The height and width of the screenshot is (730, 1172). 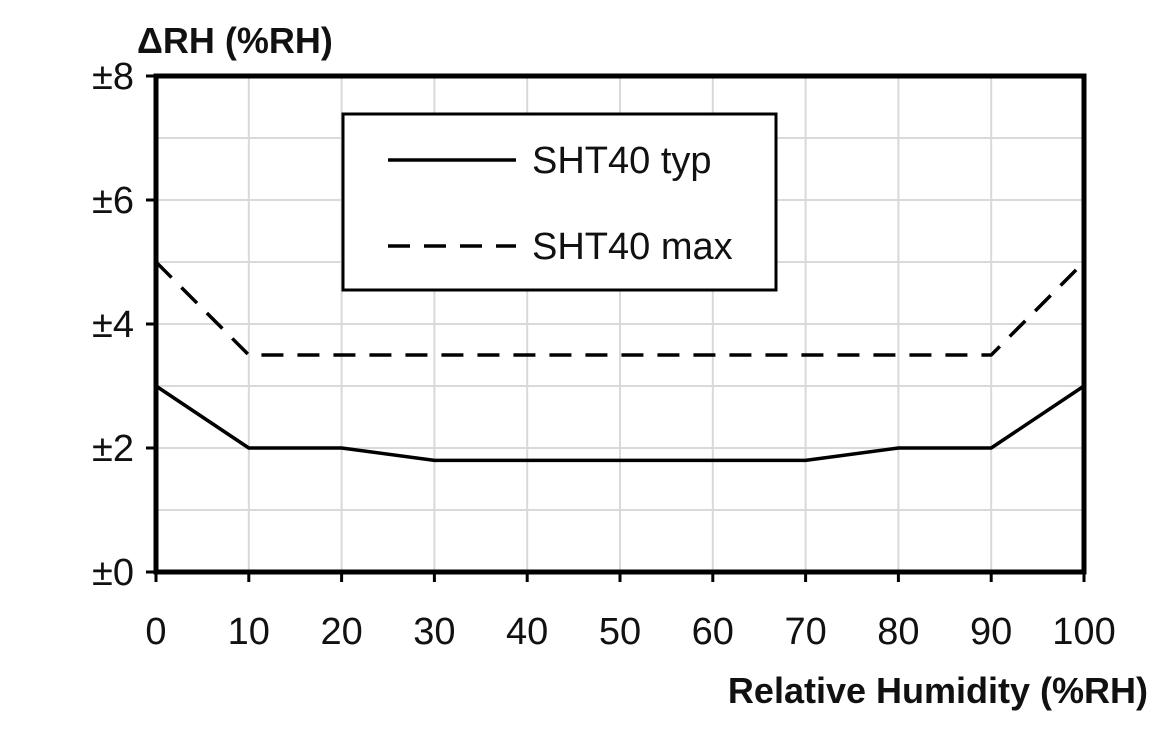 I want to click on x-tick-label: 10, so click(x=249, y=632).